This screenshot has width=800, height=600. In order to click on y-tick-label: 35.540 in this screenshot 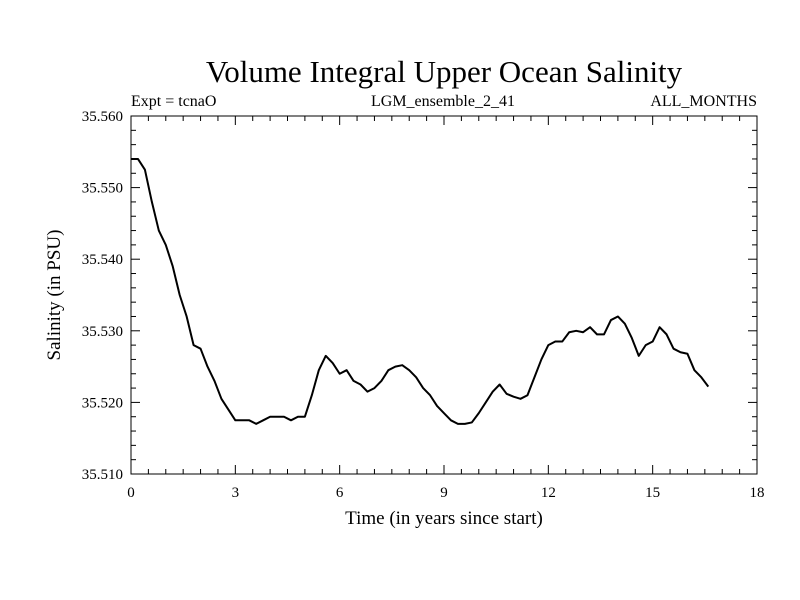, I will do `click(102, 260)`.